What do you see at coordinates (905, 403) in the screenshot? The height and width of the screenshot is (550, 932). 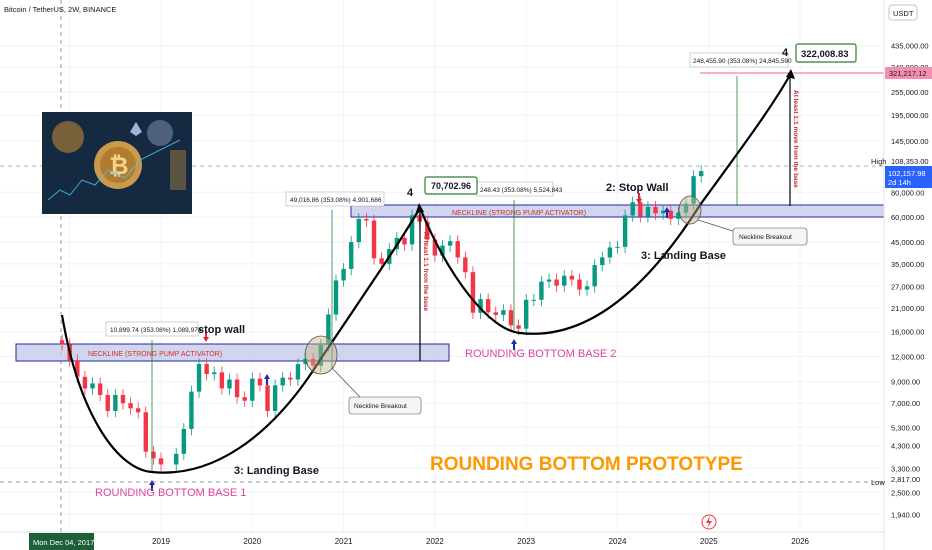 I see `price-tick-label: 7,000.00` at bounding box center [905, 403].